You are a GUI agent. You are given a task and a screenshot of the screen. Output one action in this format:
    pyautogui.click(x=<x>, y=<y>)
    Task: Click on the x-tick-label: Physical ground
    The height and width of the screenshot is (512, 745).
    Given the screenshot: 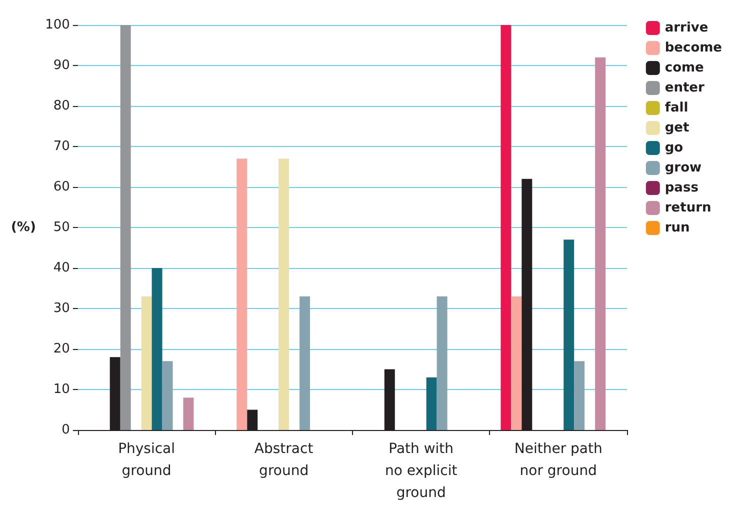 What is the action you would take?
    pyautogui.click(x=147, y=460)
    